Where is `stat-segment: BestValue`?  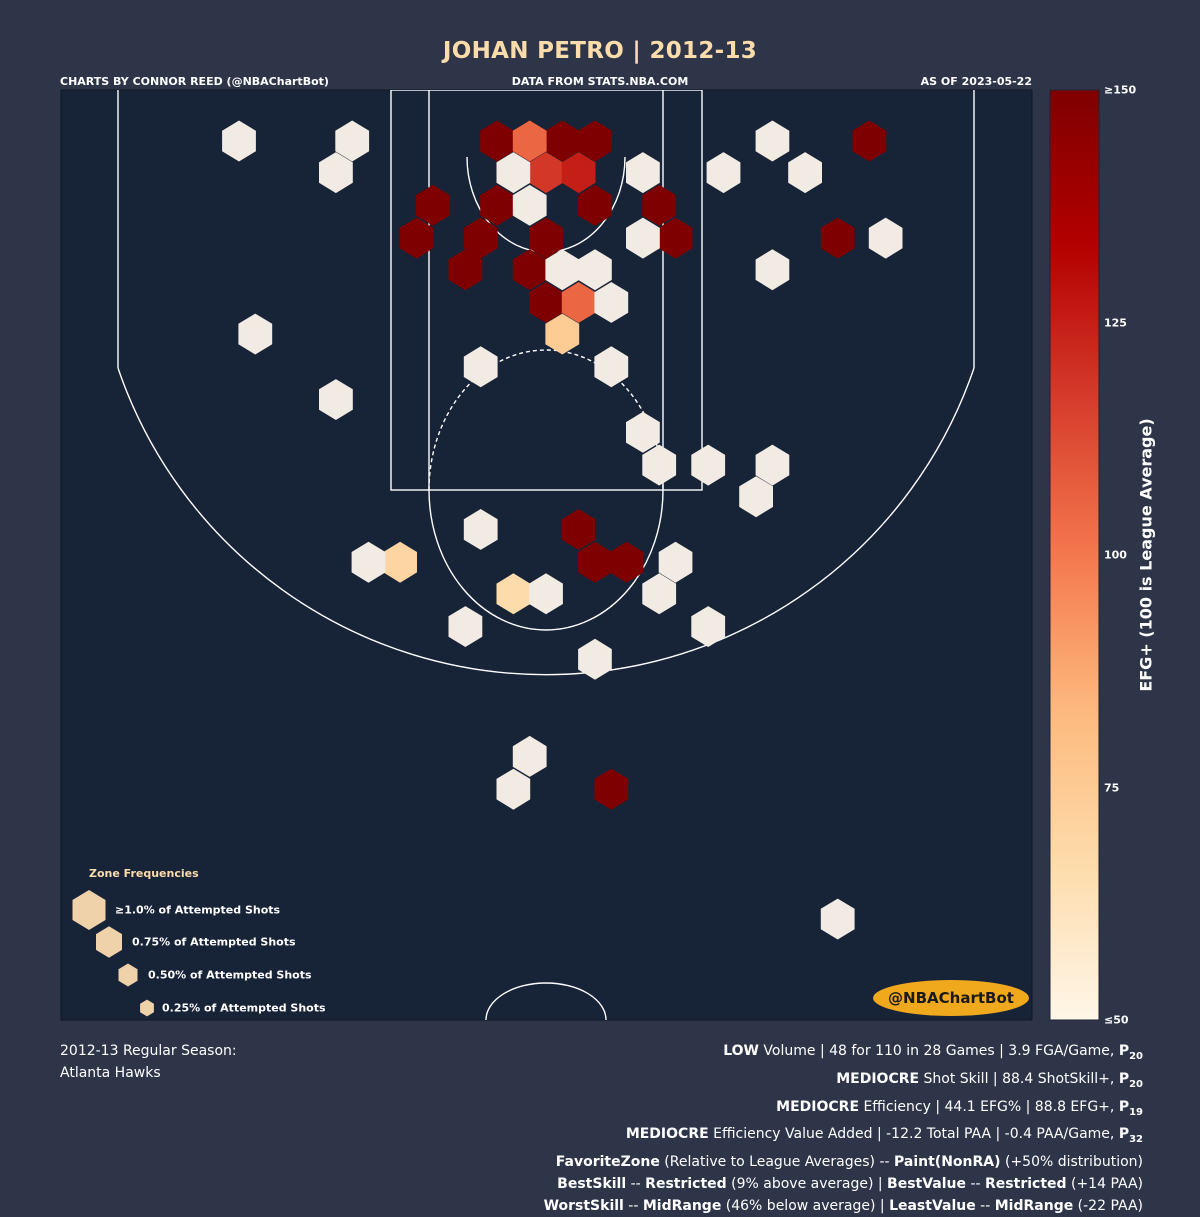 stat-segment: BestValue is located at coordinates (926, 1184).